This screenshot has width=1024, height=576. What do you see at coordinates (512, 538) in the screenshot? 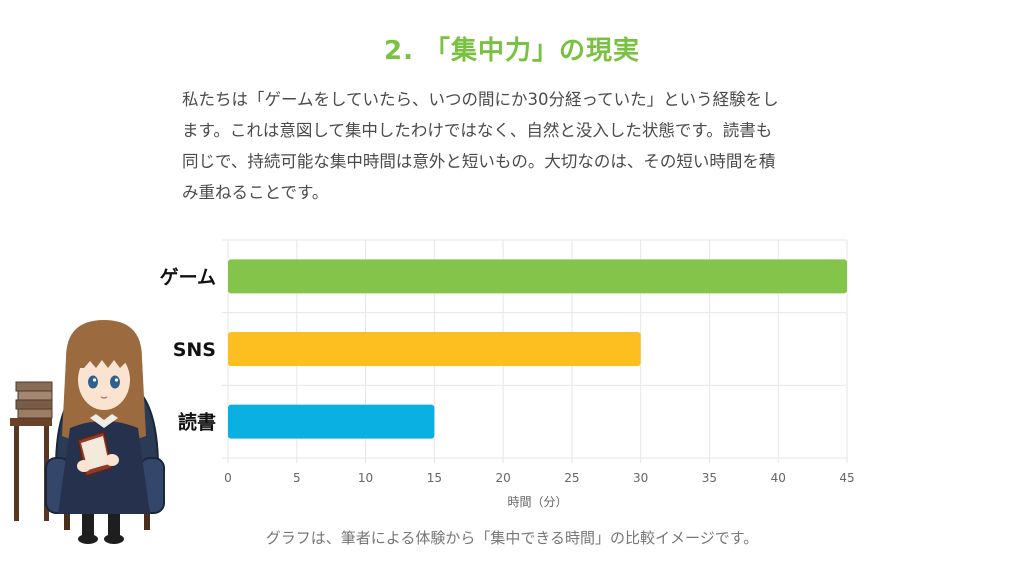
I see `chart-caption: グラフは、筆者による体験から「集中できる時間」の比較イメージです。` at bounding box center [512, 538].